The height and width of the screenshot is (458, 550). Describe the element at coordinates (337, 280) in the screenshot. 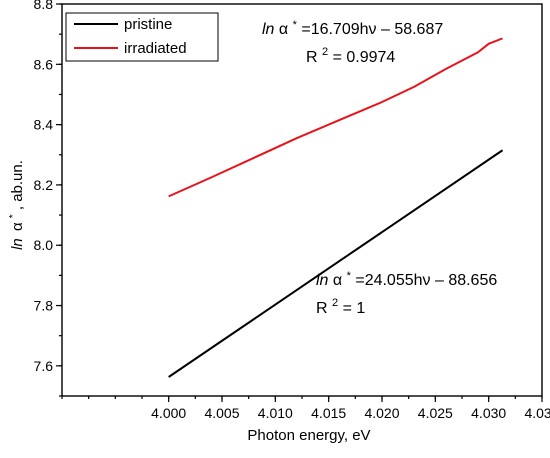

I see `annotation-pristine-alpha: α` at that location.